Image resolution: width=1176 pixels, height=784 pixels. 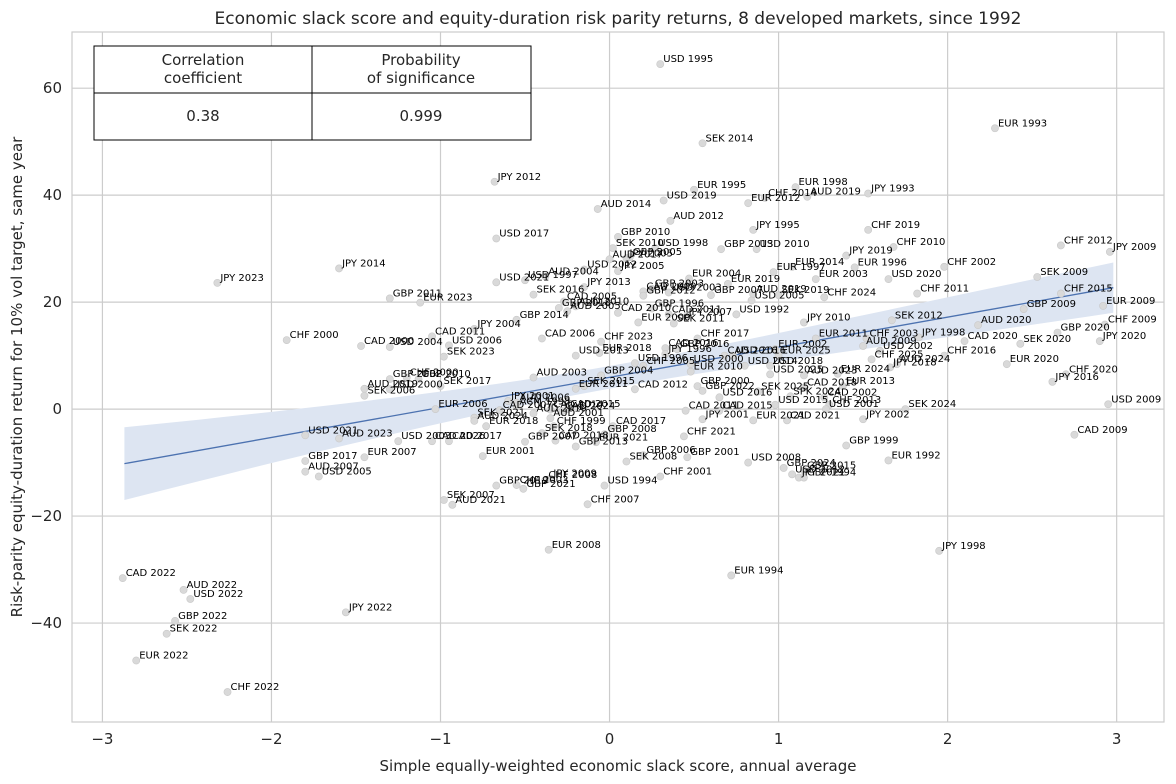 What do you see at coordinates (202, 616) in the screenshot?
I see `data-point-label: GBP 2022` at bounding box center [202, 616].